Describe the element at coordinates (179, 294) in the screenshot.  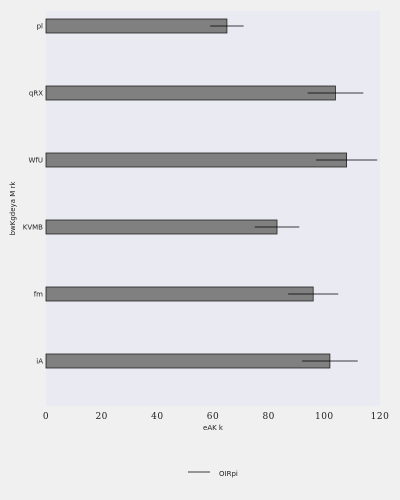
I see `bar-fm` at that location.